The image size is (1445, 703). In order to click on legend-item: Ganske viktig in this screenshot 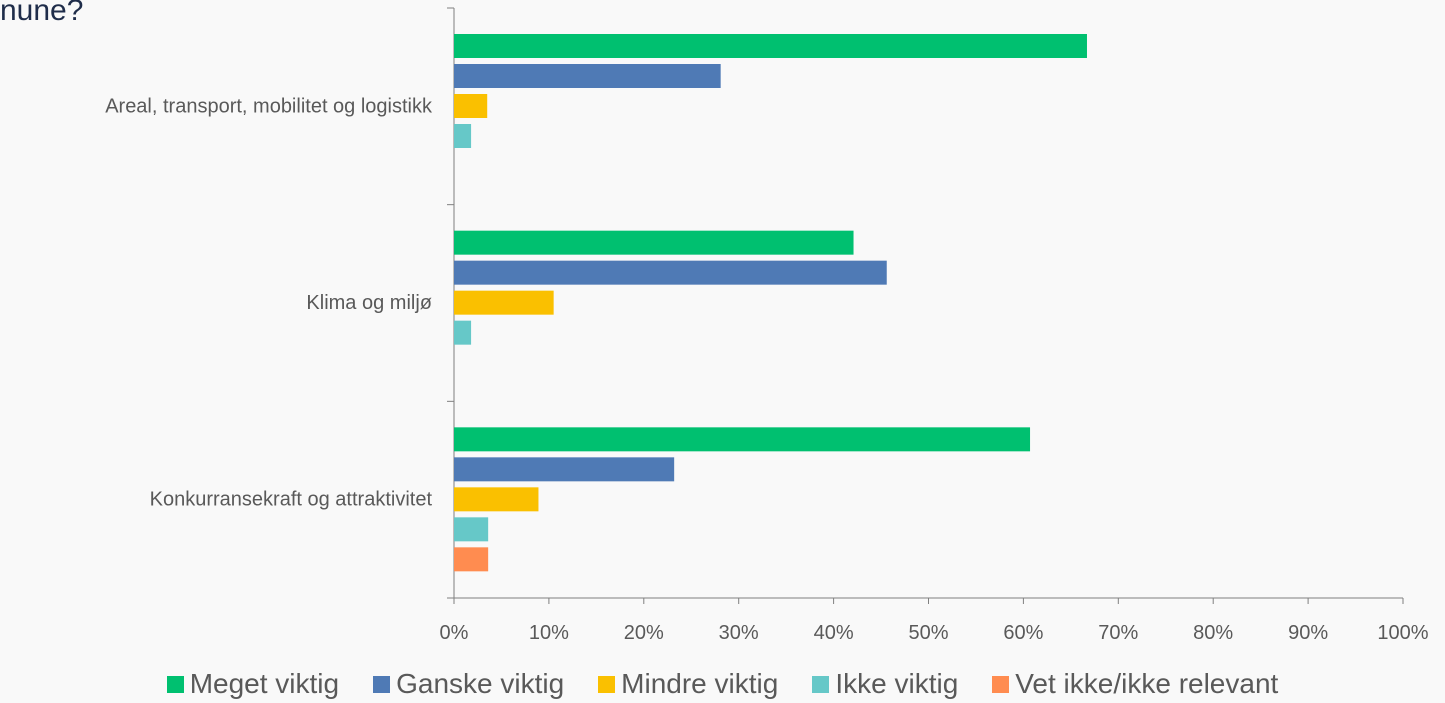, I will do `click(468, 684)`.